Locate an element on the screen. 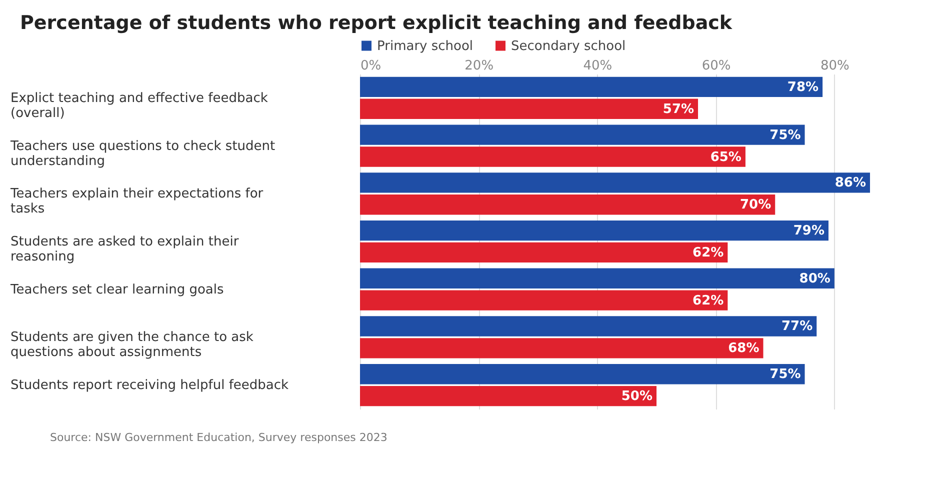  legend-label: Primary school is located at coordinates (425, 46).